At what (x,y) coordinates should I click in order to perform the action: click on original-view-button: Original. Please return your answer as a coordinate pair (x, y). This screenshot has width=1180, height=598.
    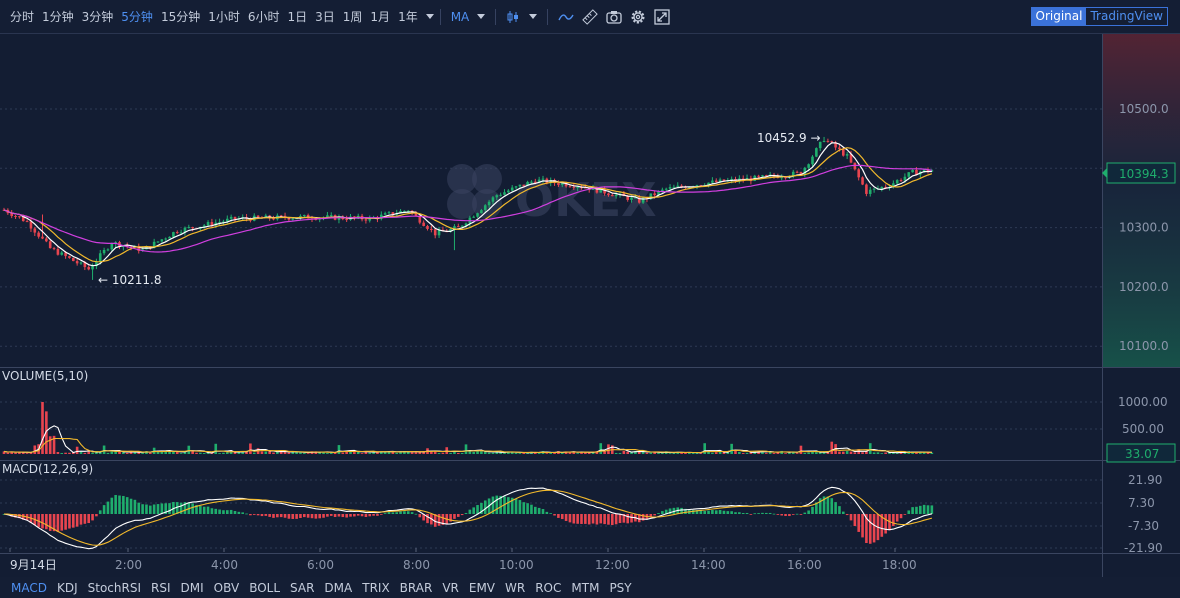
    Looking at the image, I should click on (1059, 16).